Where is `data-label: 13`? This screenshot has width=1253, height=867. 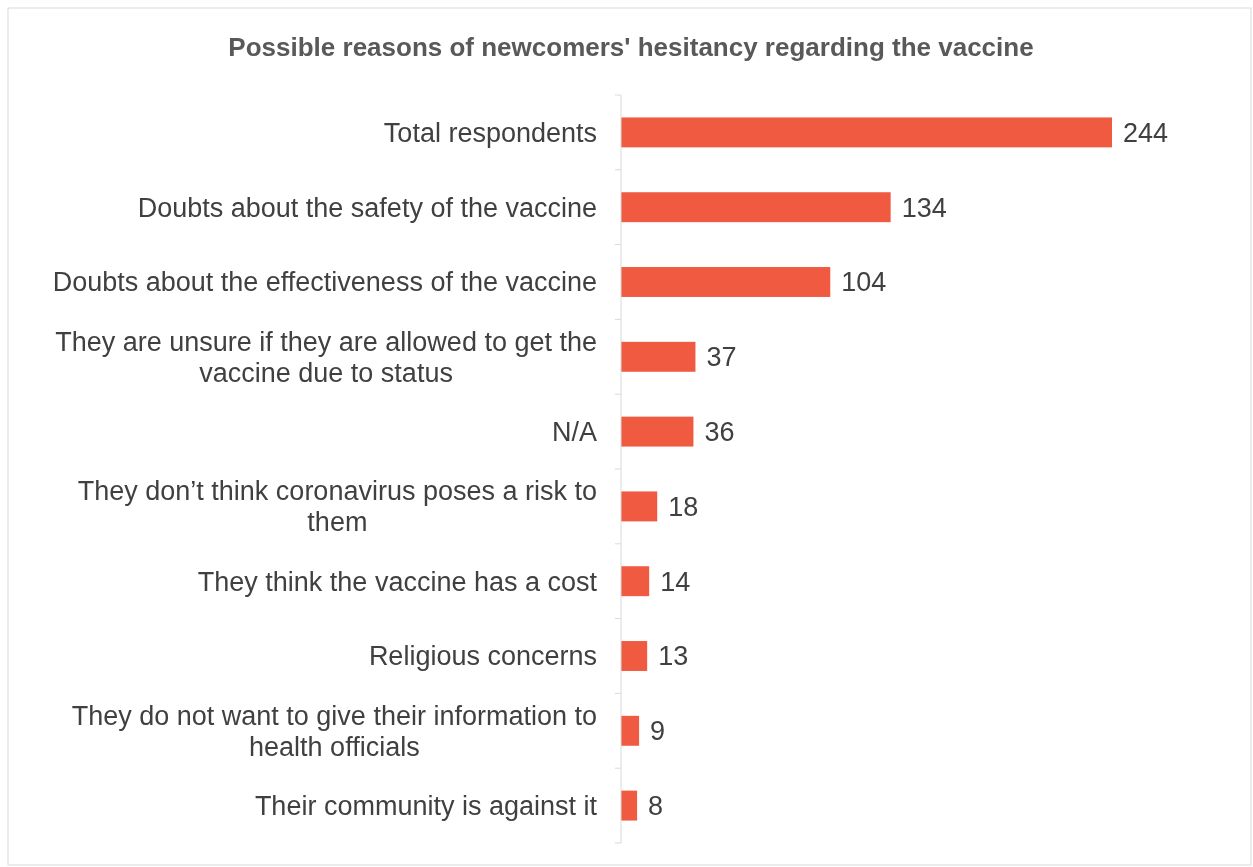 data-label: 13 is located at coordinates (673, 656).